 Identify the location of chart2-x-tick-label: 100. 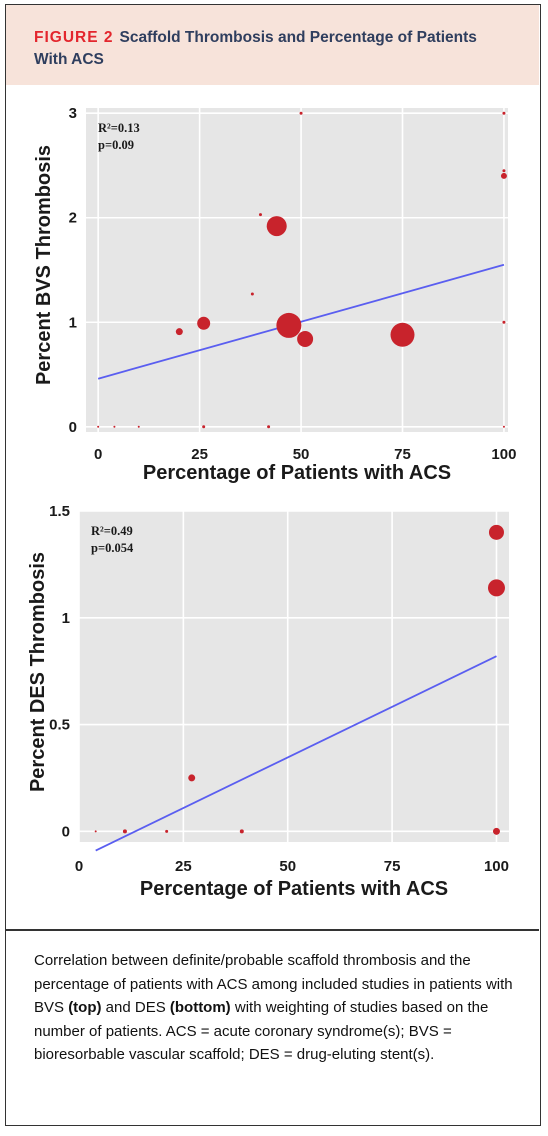
(496, 866).